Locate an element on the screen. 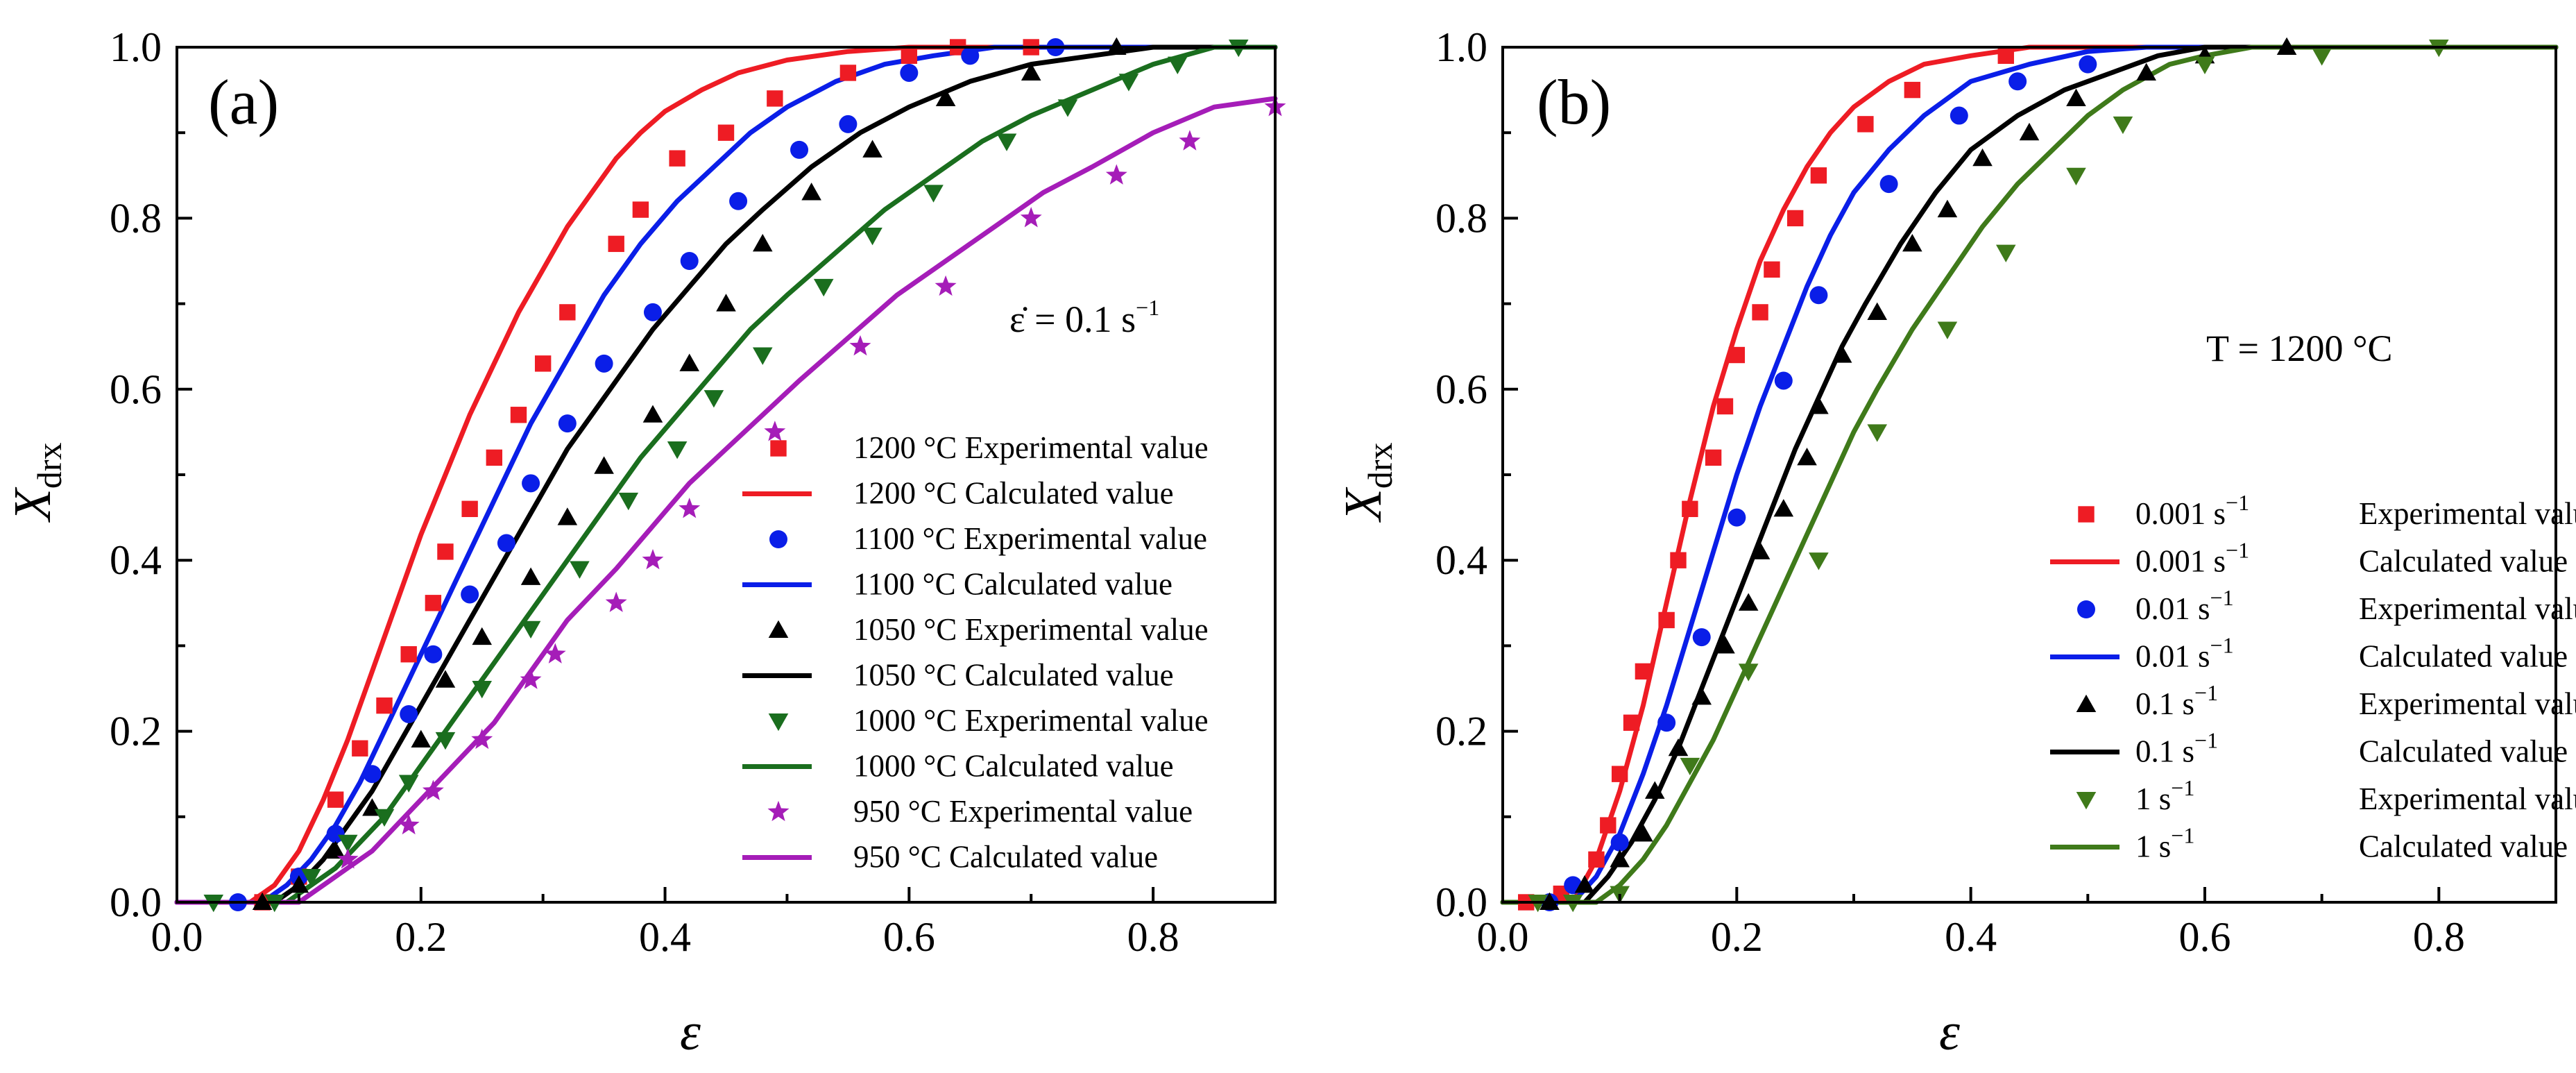 This screenshot has width=2576, height=1073. legend-label: 0.1 s−1 Calculated value is located at coordinates (2351, 748).